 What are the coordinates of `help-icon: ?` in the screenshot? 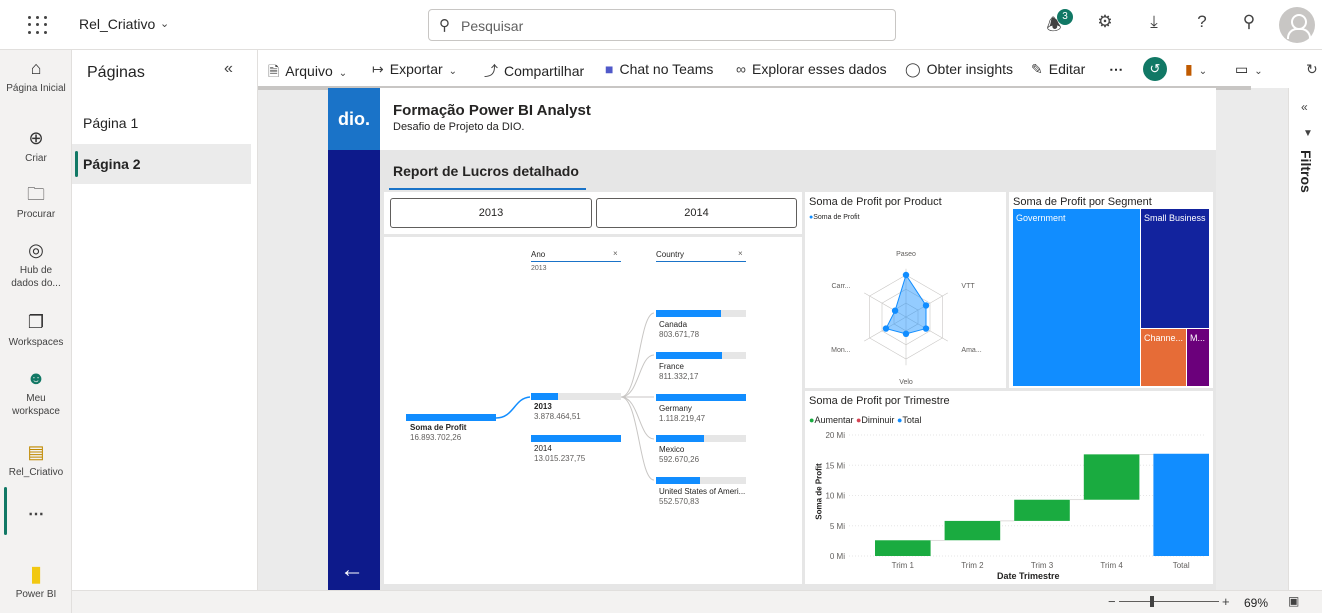 It's located at (1202, 21).